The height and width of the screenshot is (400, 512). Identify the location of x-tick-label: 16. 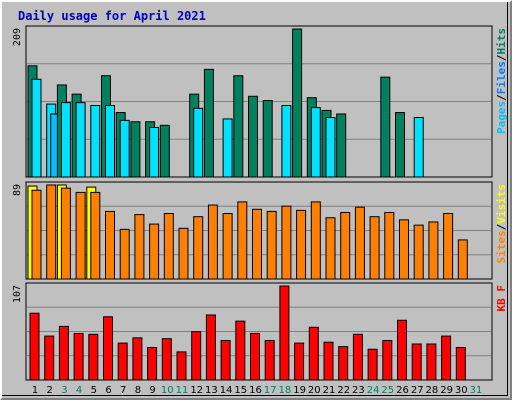
(255, 390).